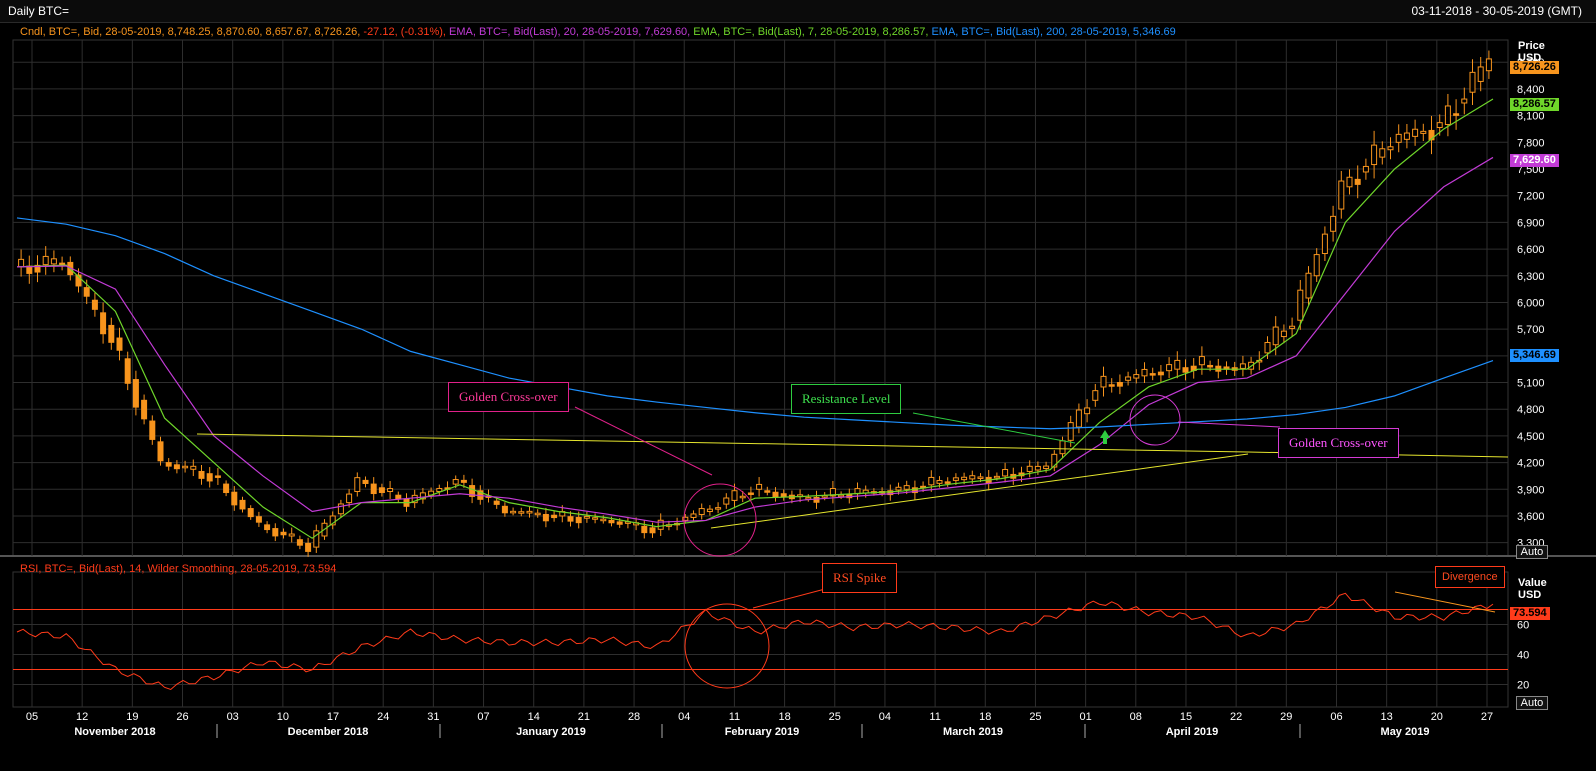 The width and height of the screenshot is (1596, 771). Describe the element at coordinates (1523, 656) in the screenshot. I see `rsi-tick-label: 40` at that location.